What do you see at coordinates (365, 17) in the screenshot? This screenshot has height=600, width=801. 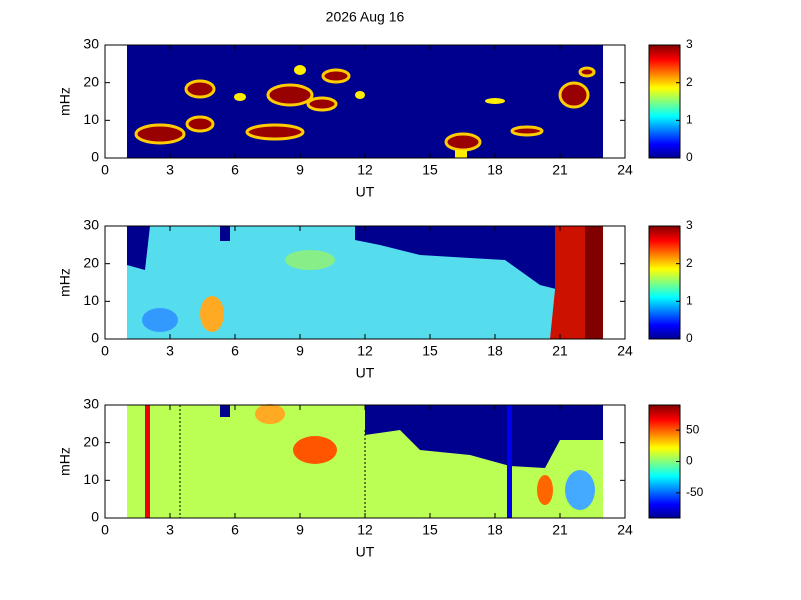 I see `chart-title: 2026 Aug 16` at bounding box center [365, 17].